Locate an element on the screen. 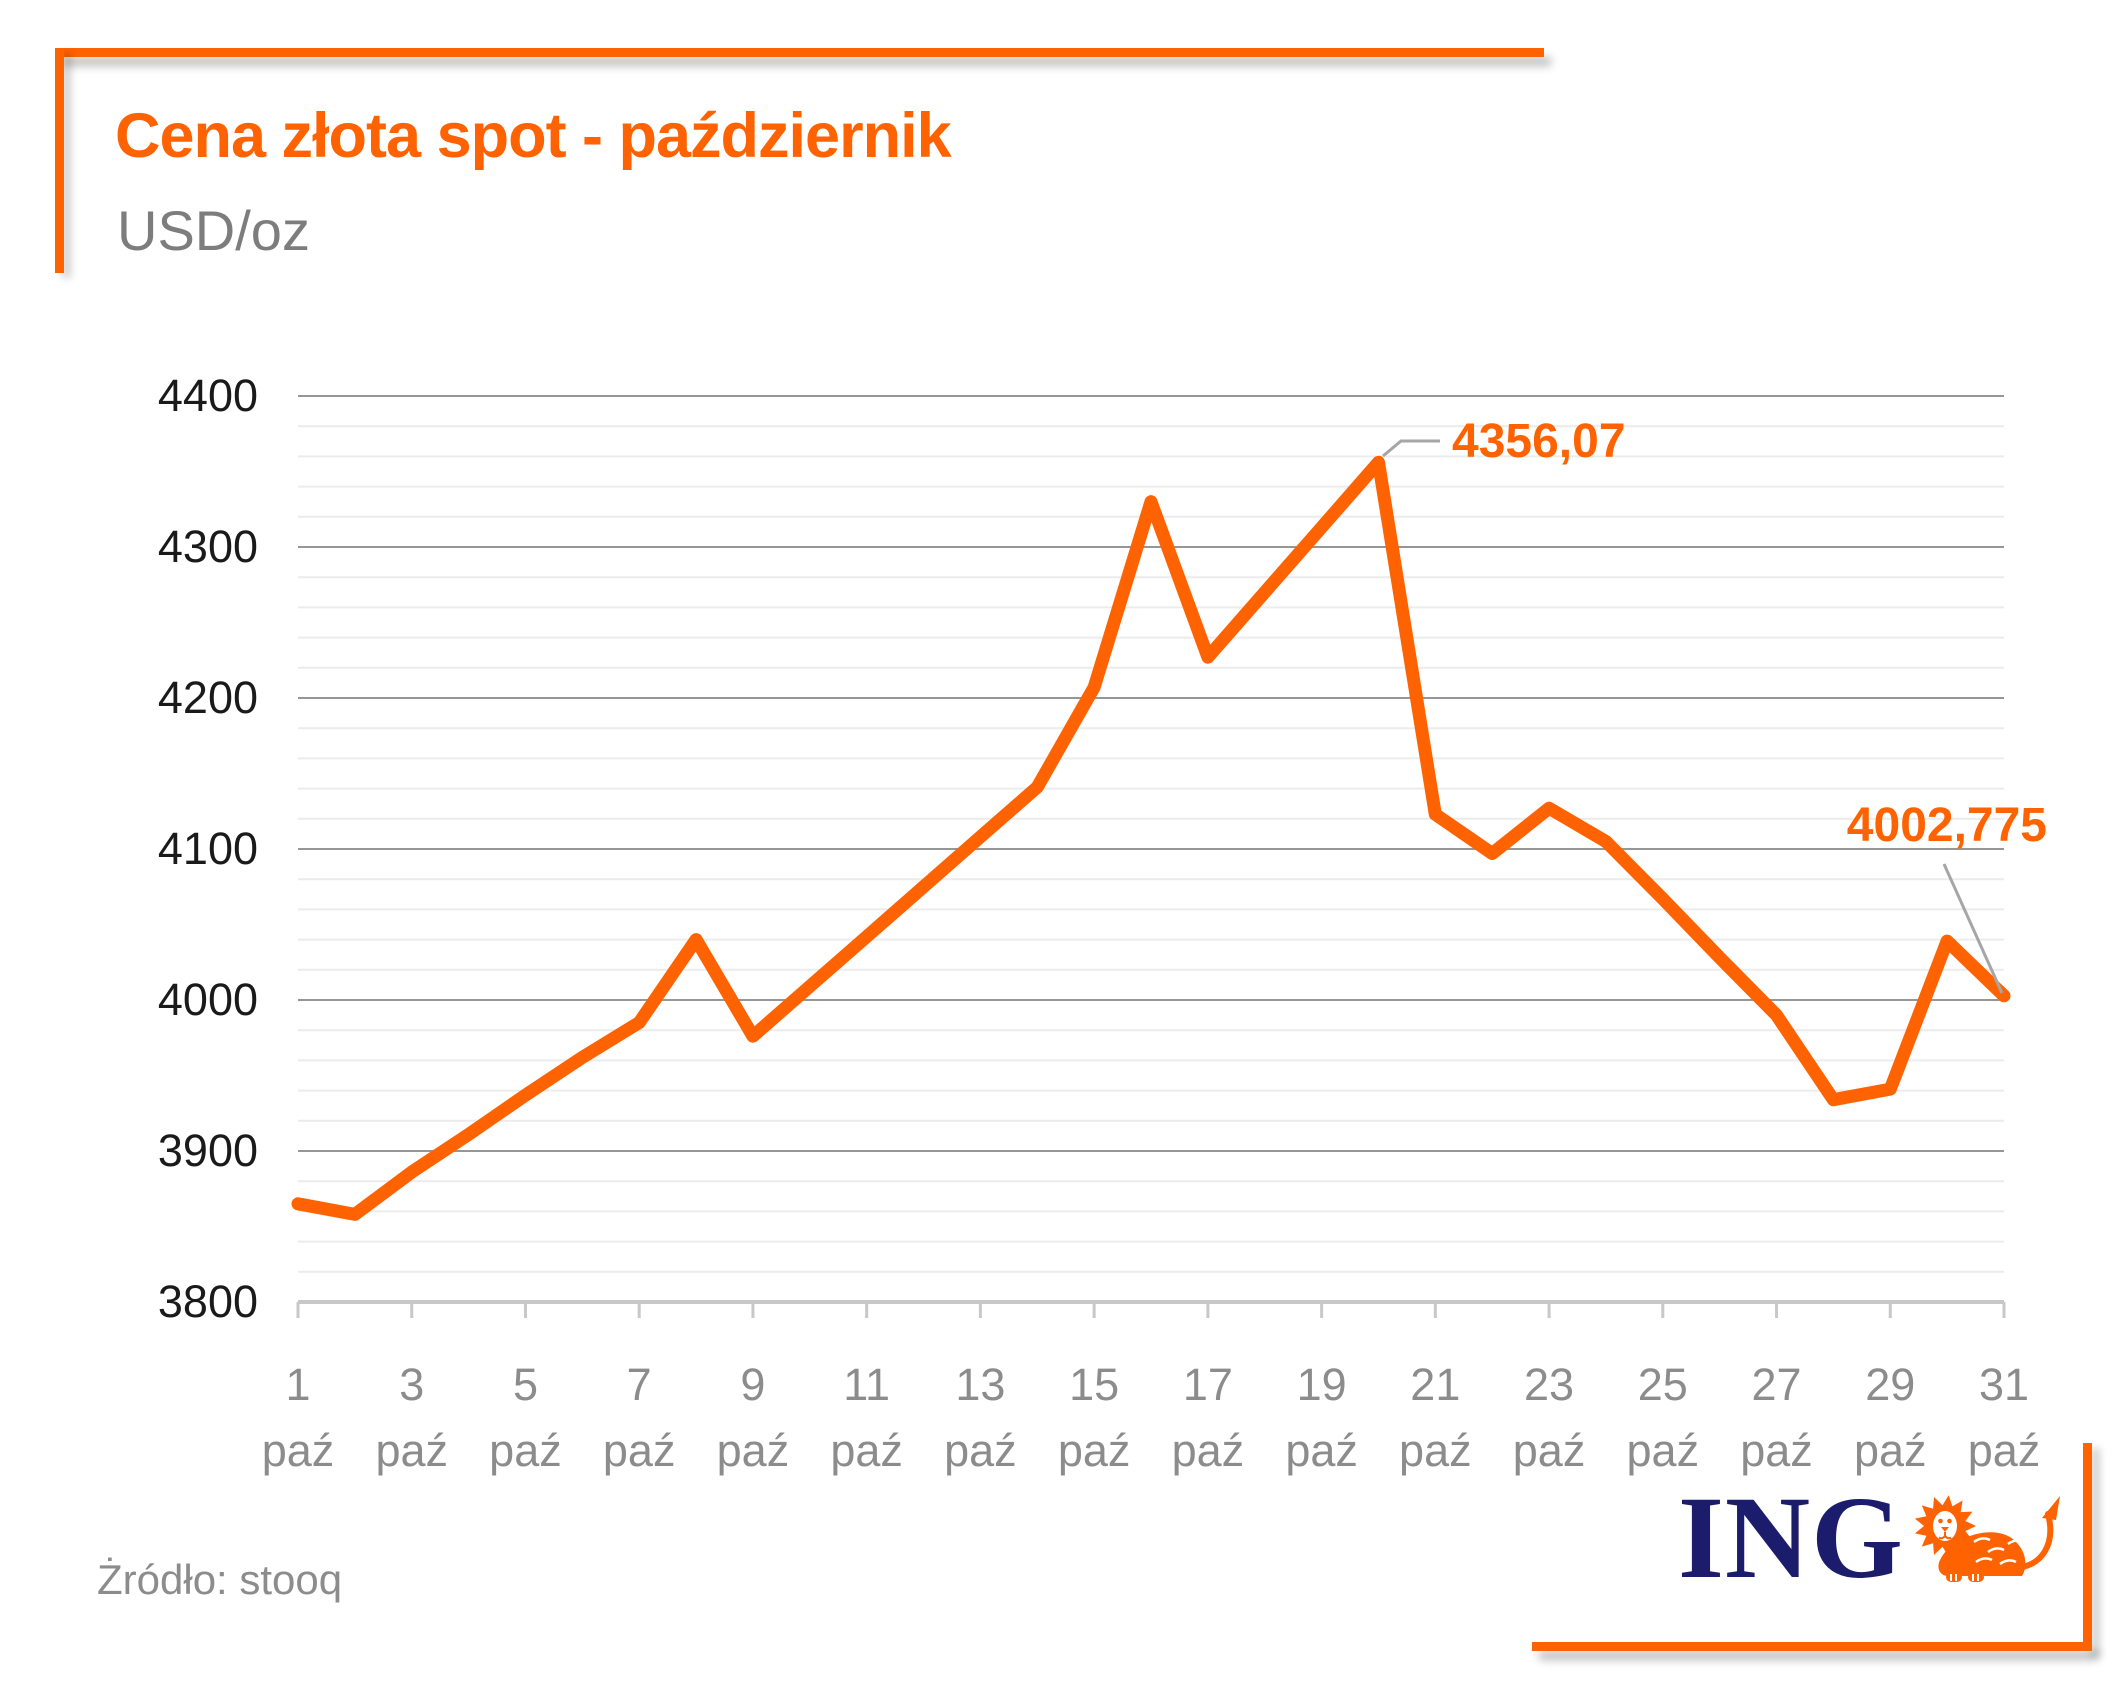 The image size is (2126, 1687). ing-logo-wordmark: ING is located at coordinates (1791, 1537).